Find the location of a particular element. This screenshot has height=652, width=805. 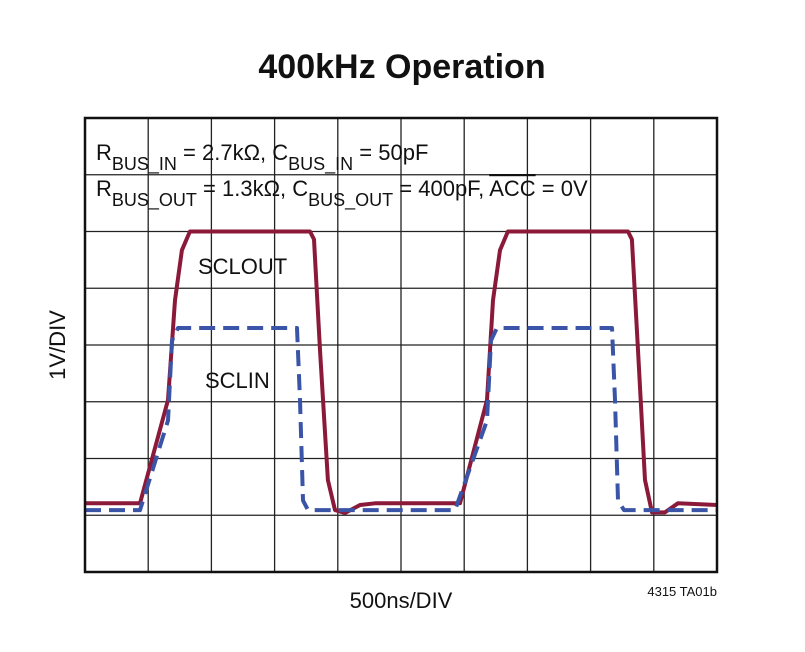

condition-part: ACC is located at coordinates (512, 188).